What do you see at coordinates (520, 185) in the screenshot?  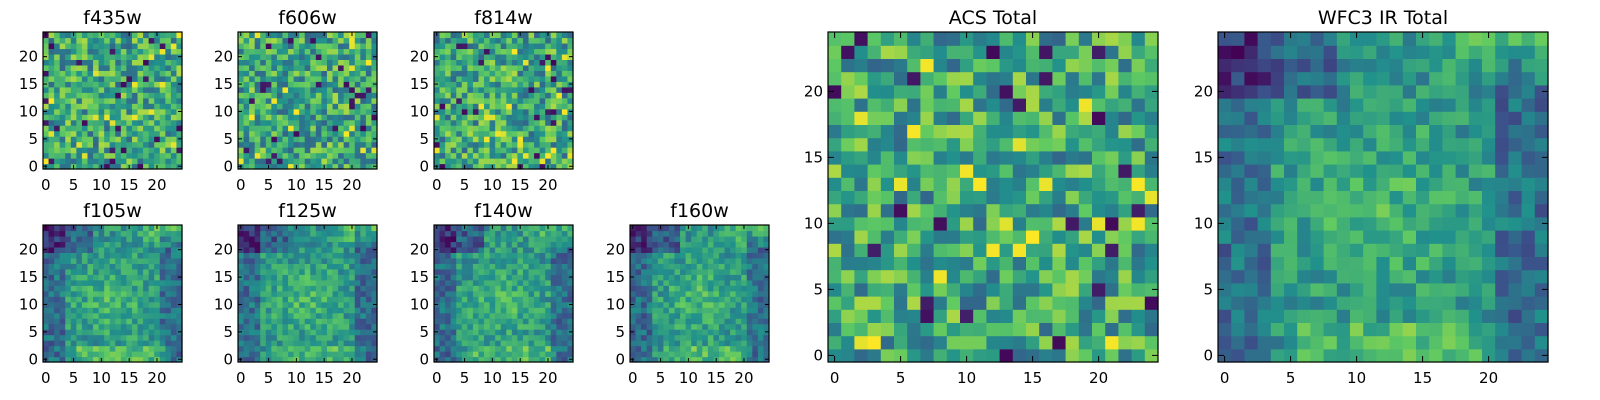 I see `x-tick-label: 15` at bounding box center [520, 185].